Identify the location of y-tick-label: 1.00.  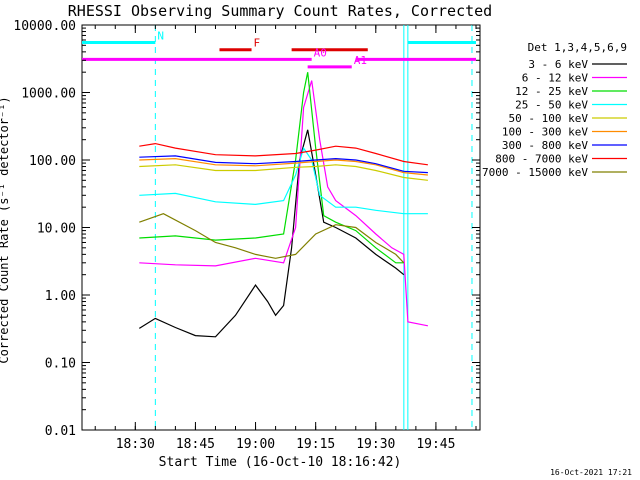
(60, 296).